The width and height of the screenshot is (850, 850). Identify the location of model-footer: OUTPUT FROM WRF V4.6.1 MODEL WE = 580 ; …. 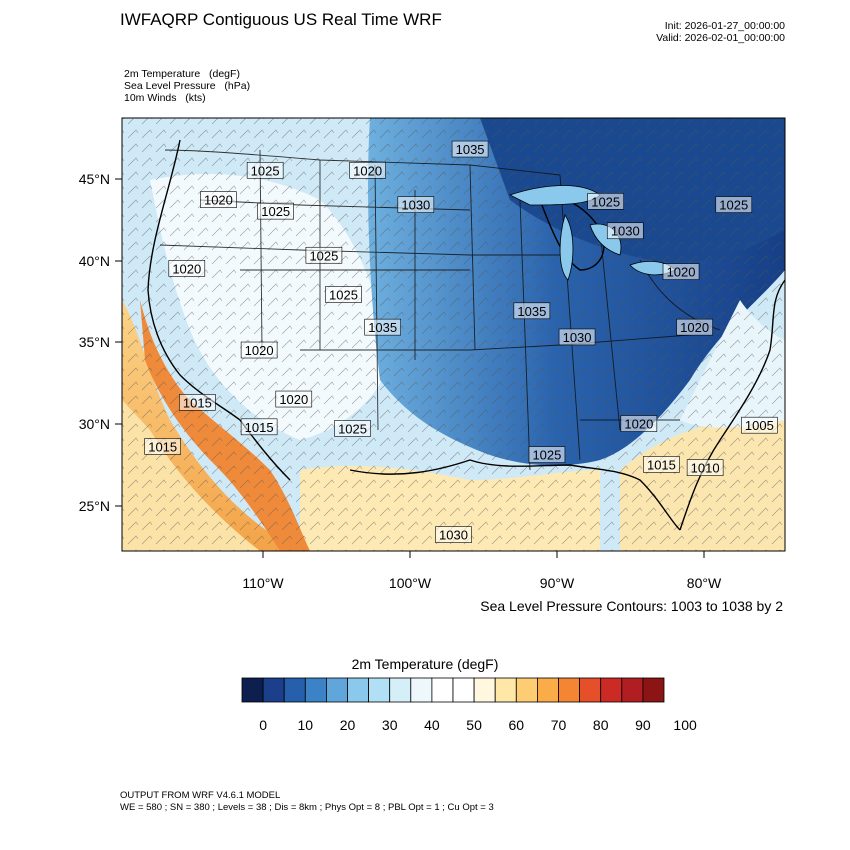
(307, 802).